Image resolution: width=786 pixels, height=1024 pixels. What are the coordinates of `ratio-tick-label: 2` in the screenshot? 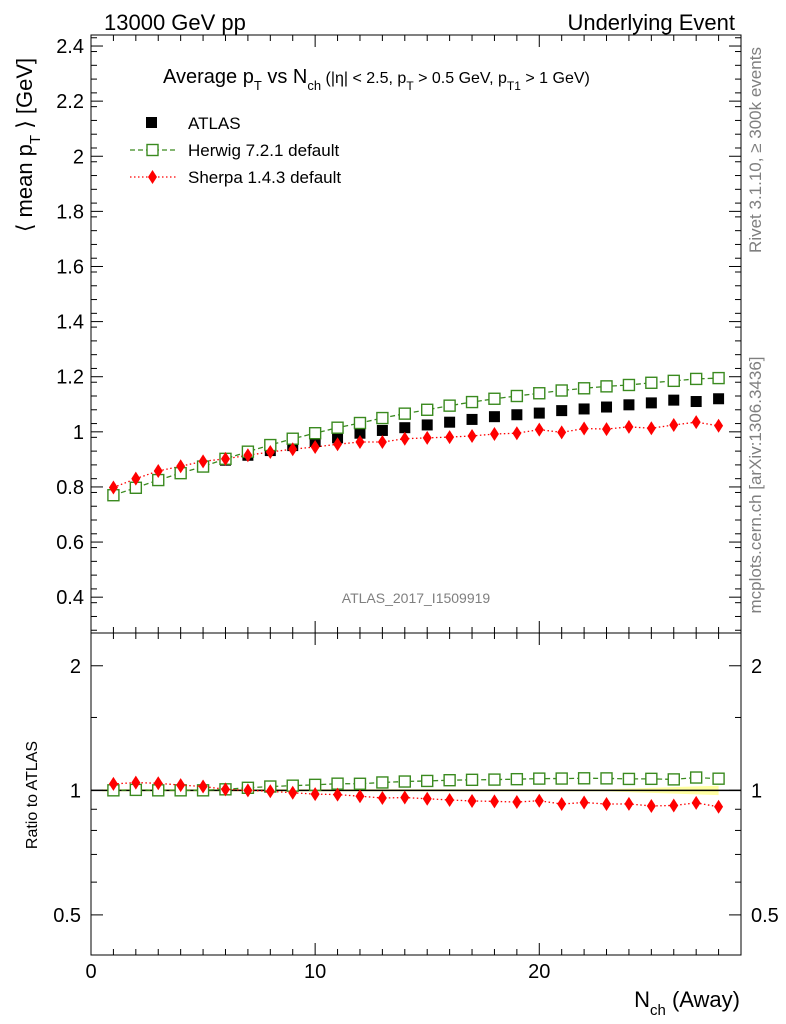 It's located at (75, 667).